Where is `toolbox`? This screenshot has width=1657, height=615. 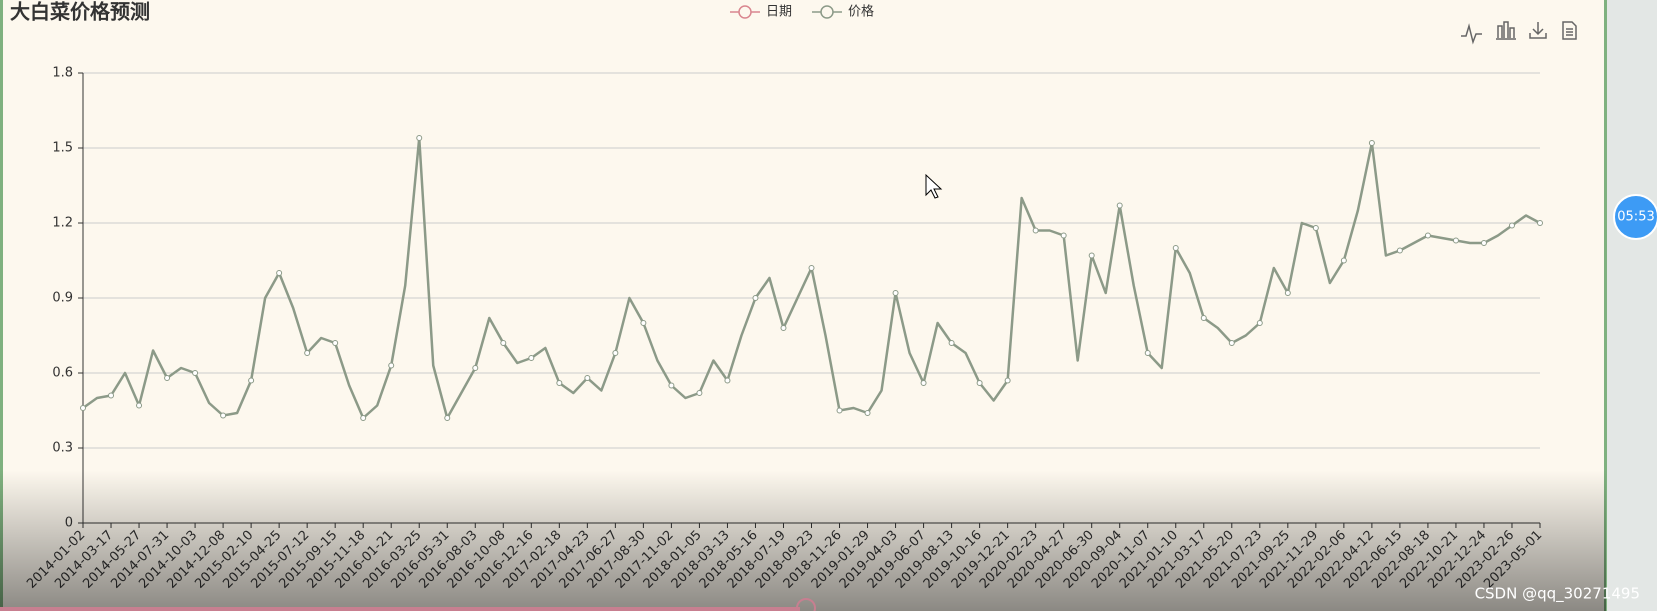 toolbox is located at coordinates (1519, 33).